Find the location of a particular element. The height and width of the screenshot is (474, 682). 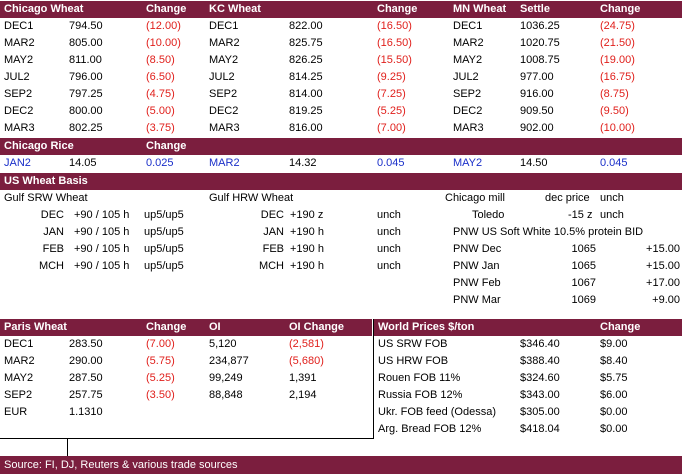

paris-settle: 283.50 is located at coordinates (86, 344).